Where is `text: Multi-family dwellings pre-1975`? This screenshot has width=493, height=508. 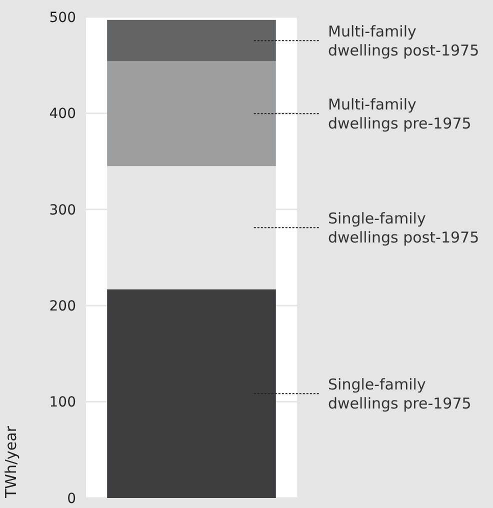 text: Multi-family dwellings pre-1975 is located at coordinates (400, 114).